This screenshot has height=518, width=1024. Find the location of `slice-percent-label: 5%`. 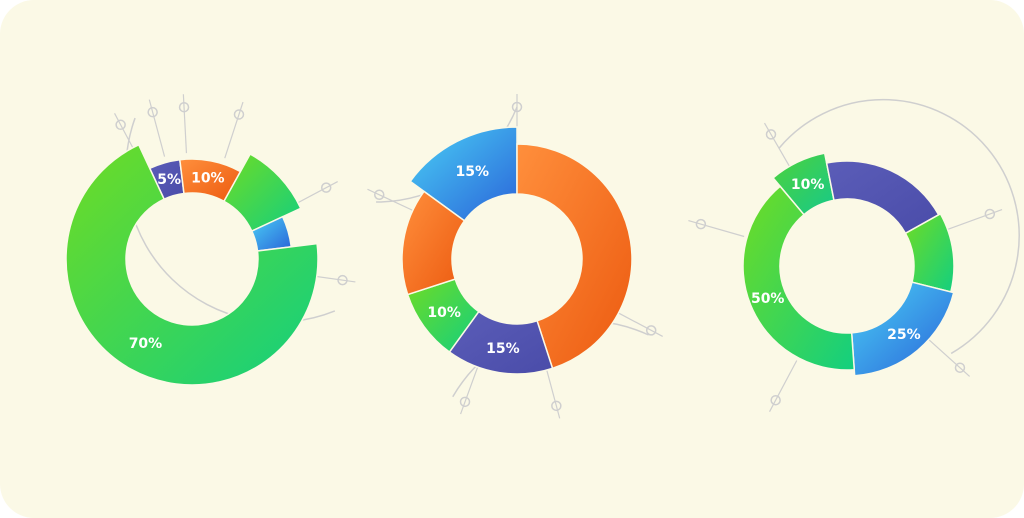

slice-percent-label: 5% is located at coordinates (169, 180).